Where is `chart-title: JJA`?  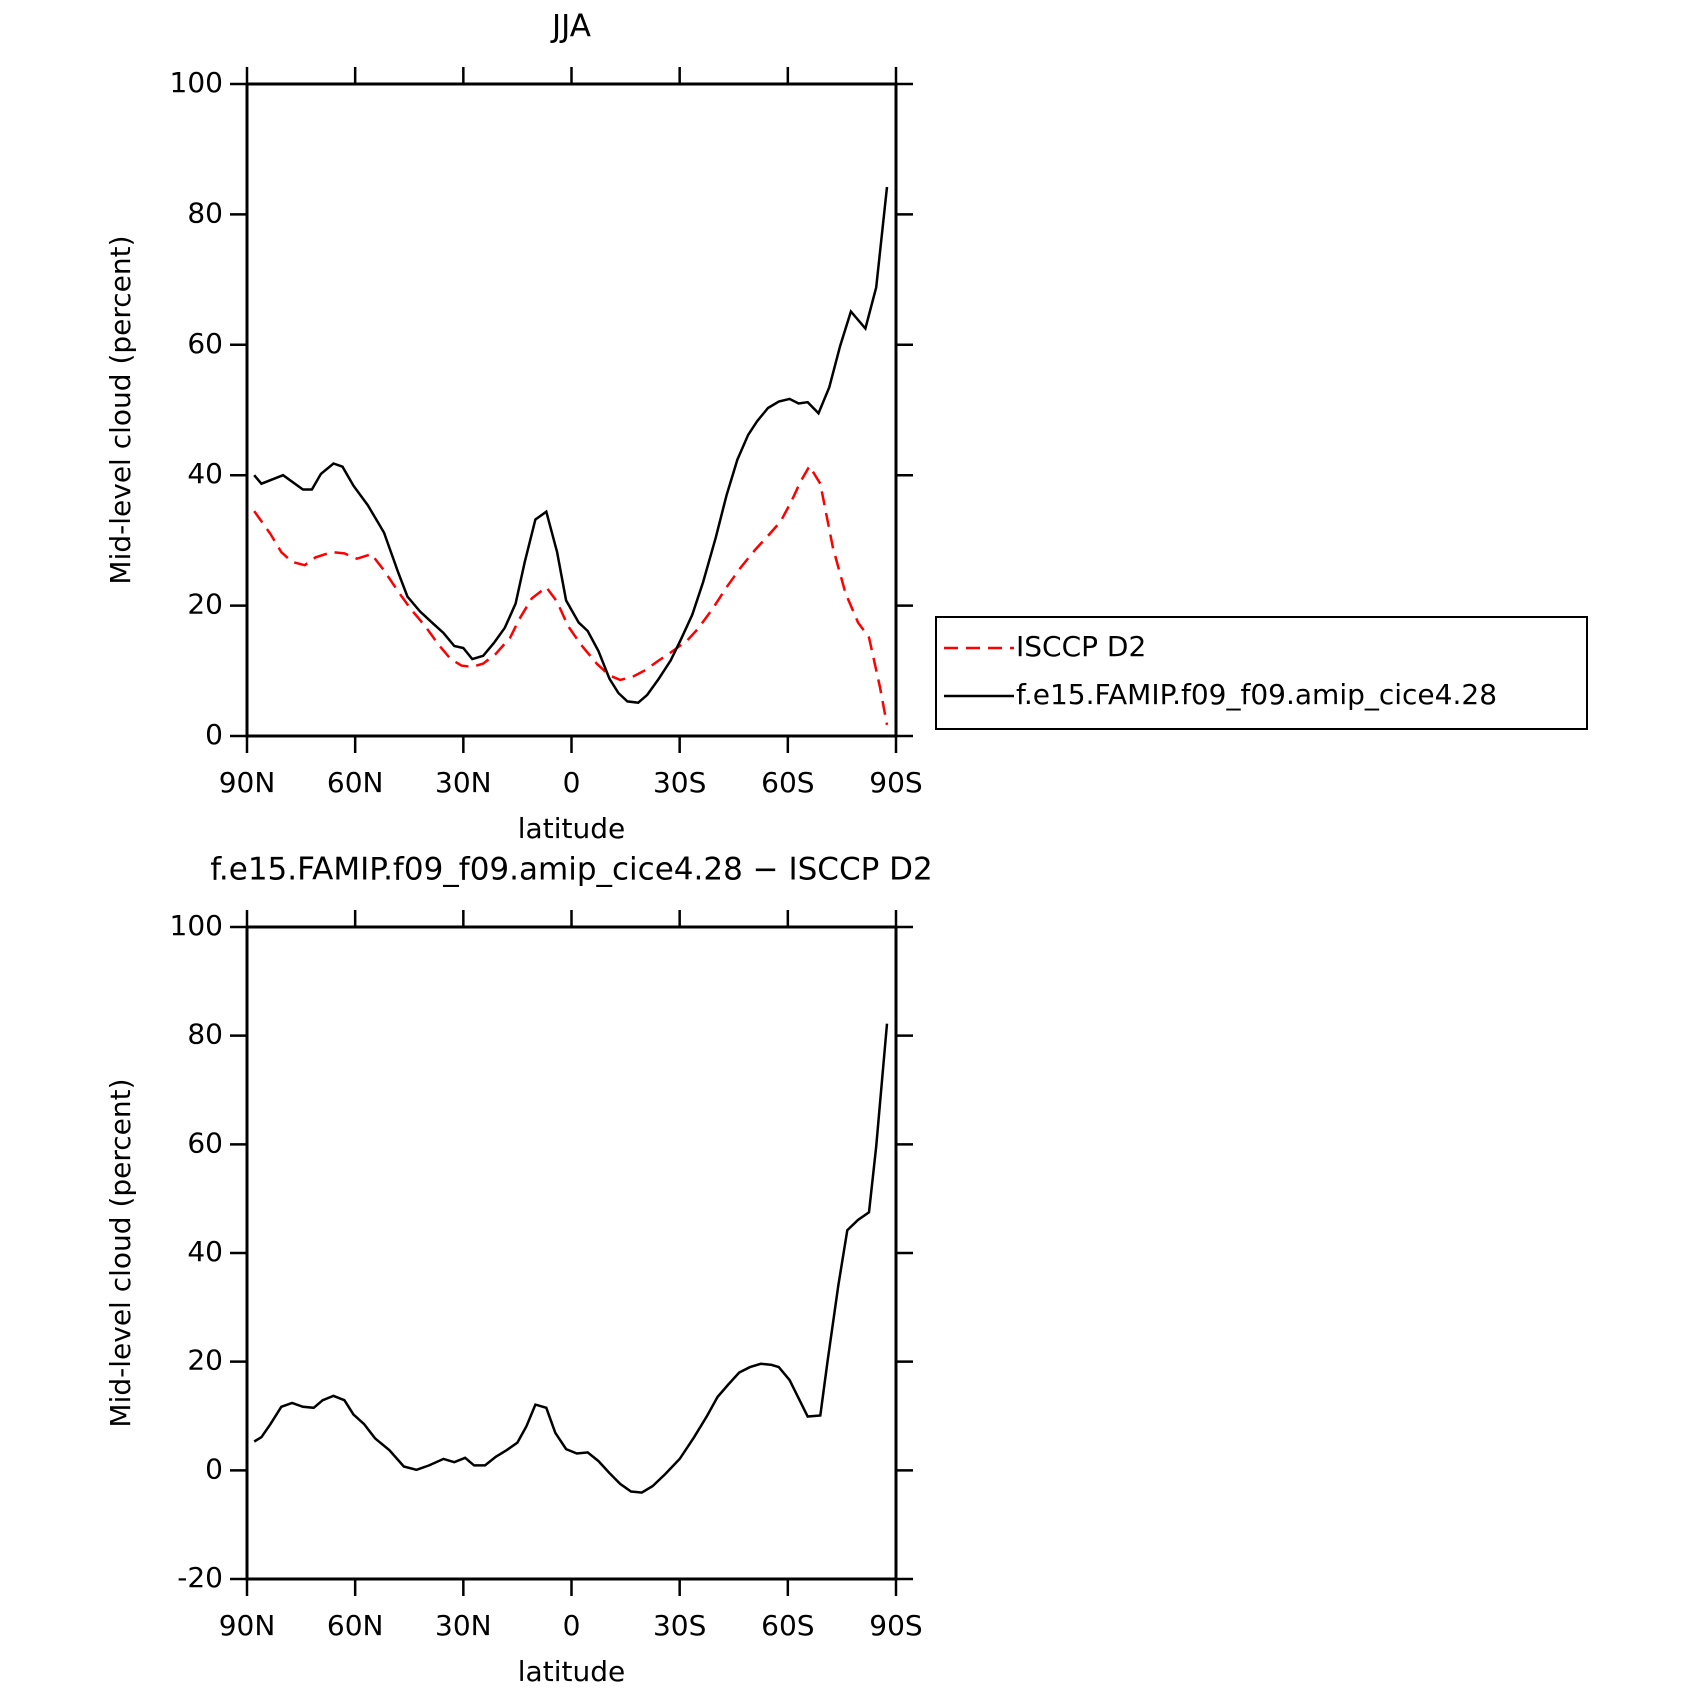
chart-title: JJA is located at coordinates (570, 27).